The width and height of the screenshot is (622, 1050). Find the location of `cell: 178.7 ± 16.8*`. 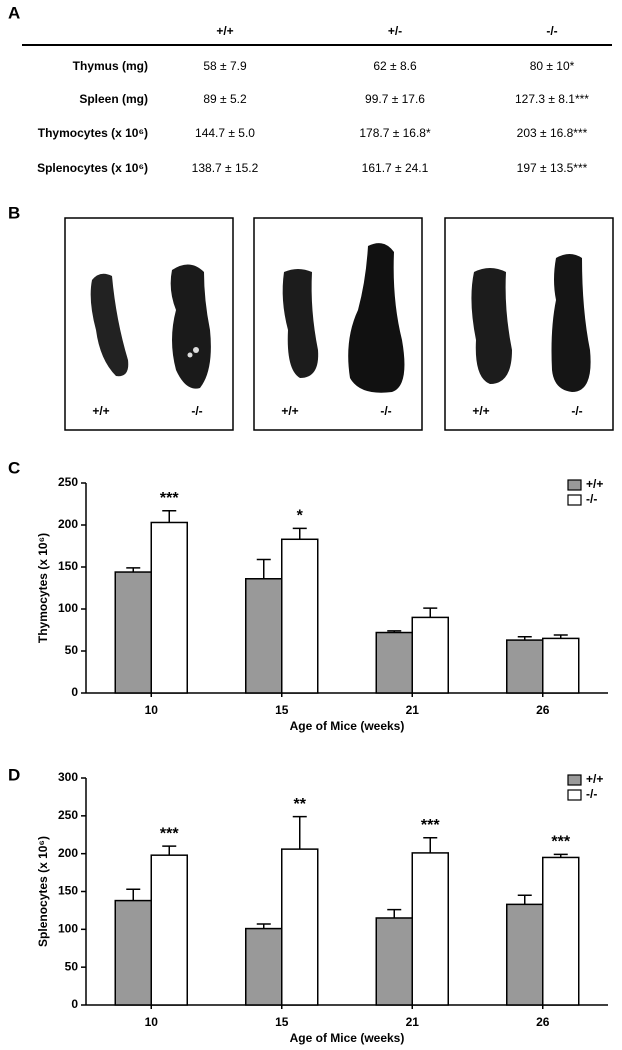

cell: 178.7 ± 16.8* is located at coordinates (395, 133).